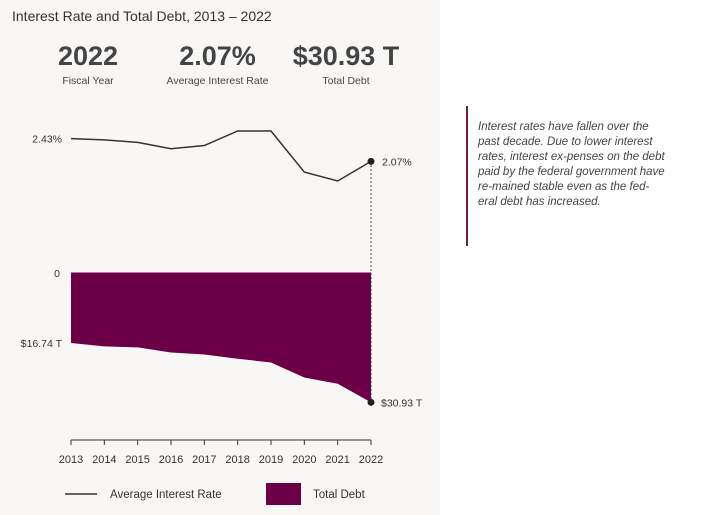  What do you see at coordinates (166, 495) in the screenshot?
I see `legend-interest-rate-label: Average Interest Rate` at bounding box center [166, 495].